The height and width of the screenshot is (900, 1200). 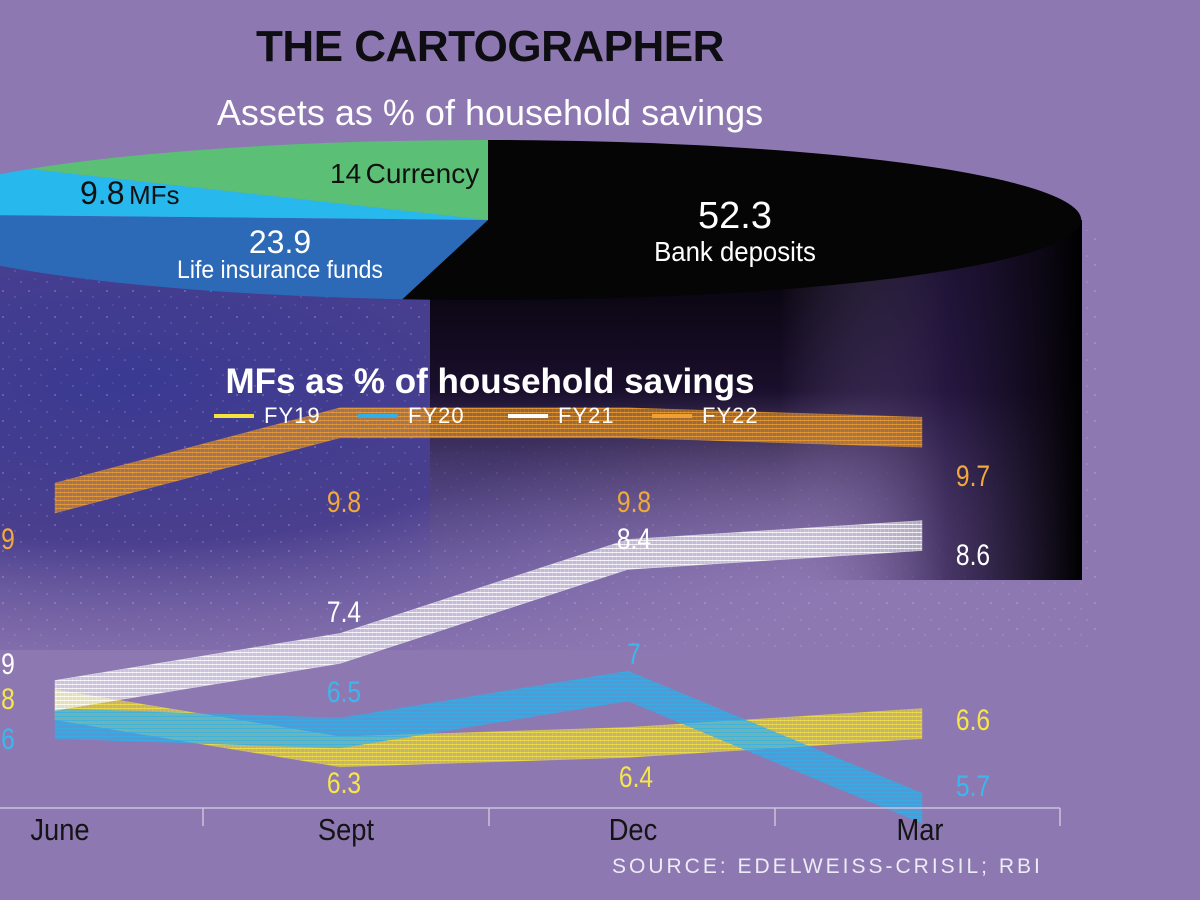 What do you see at coordinates (827, 866) in the screenshot?
I see `source-note: SOURCE: EDELWEISS-CRISIL; RBI` at bounding box center [827, 866].